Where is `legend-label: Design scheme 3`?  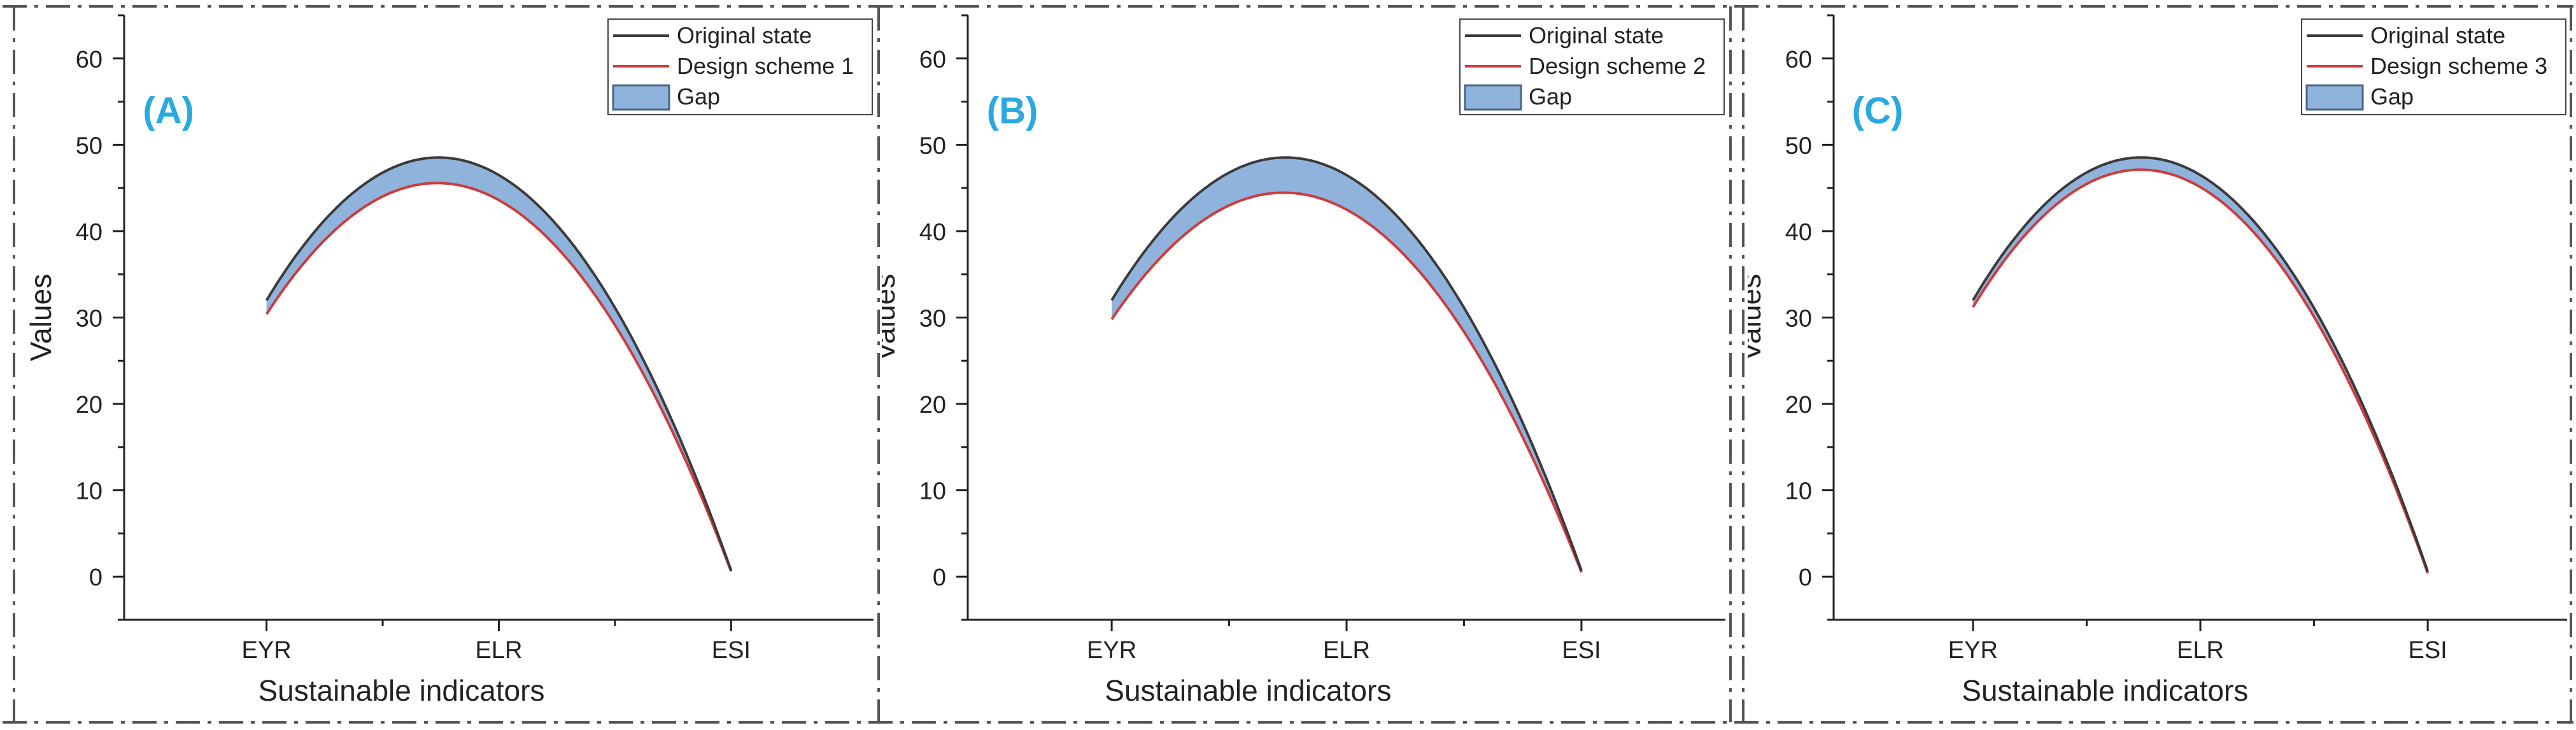
legend-label: Design scheme 3 is located at coordinates (2458, 66).